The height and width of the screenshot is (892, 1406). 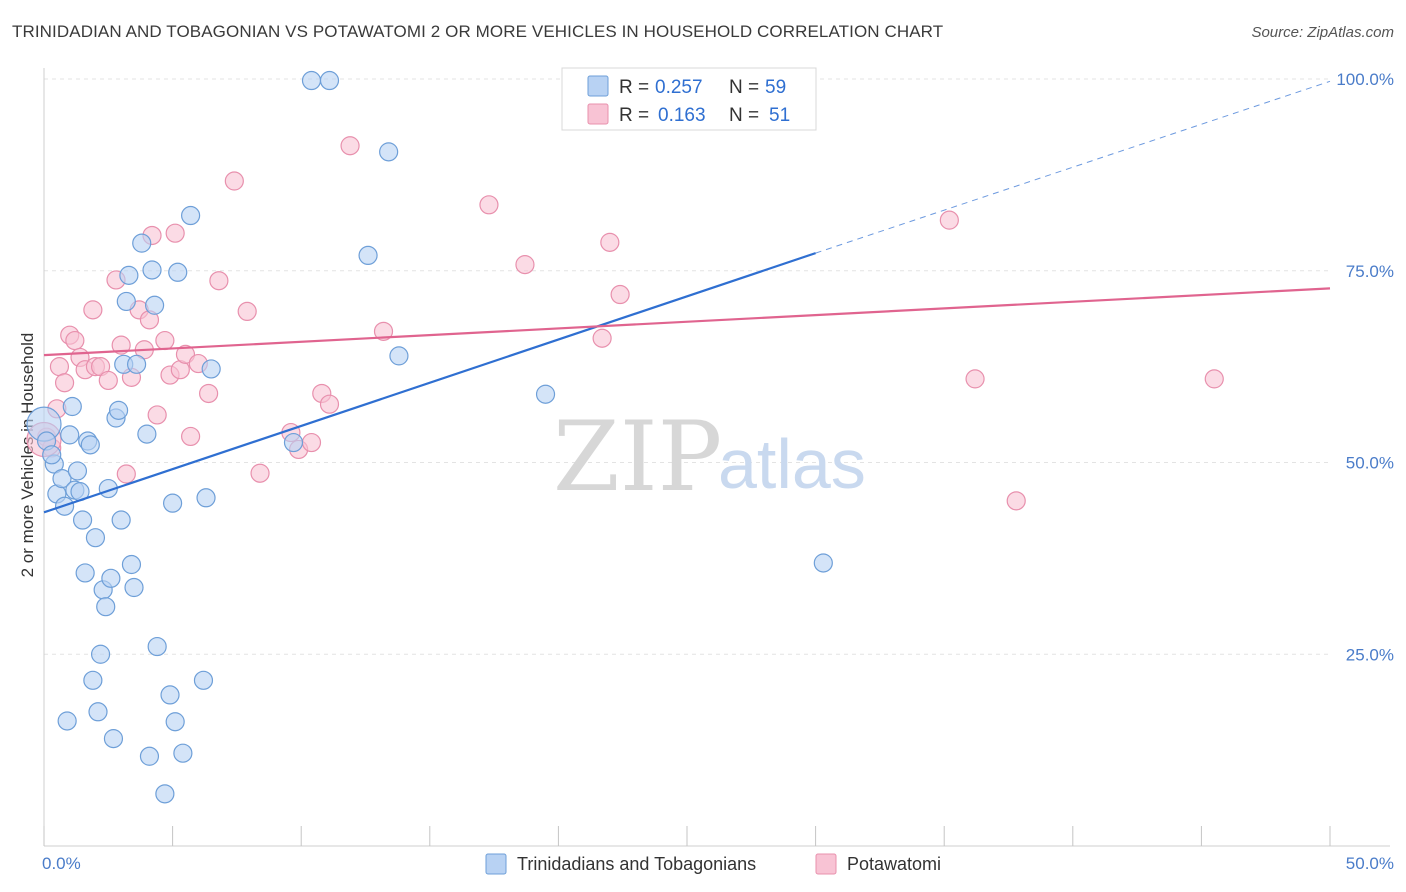 I want to click on y-tick-label: 50.0%, so click(x=1370, y=463).